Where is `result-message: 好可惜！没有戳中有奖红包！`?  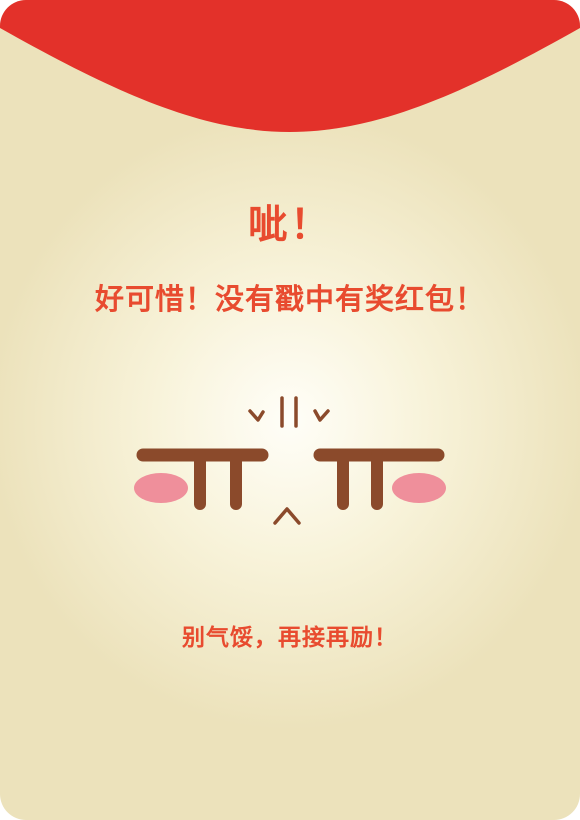 result-message: 好可惜！没有戳中有奖红包！ is located at coordinates (289, 299).